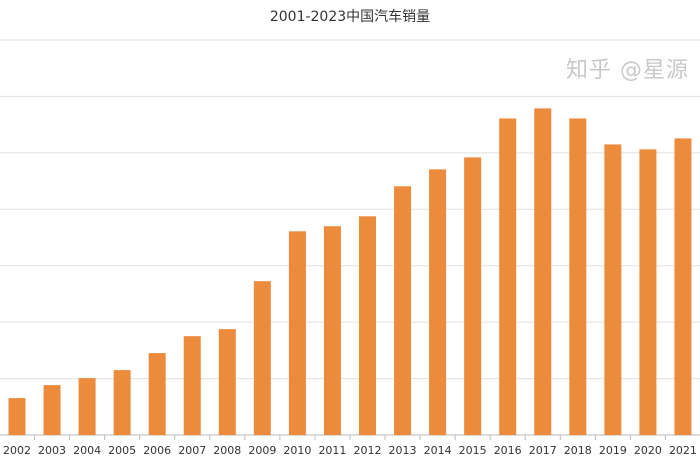  Describe the element at coordinates (613, 450) in the screenshot. I see `x-tick-label: 2019` at that location.